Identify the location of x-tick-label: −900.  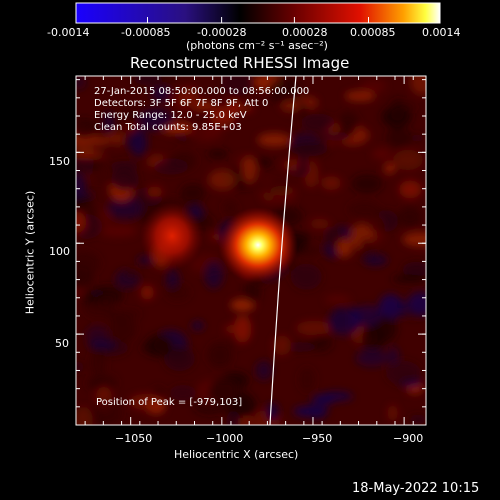
(408, 438).